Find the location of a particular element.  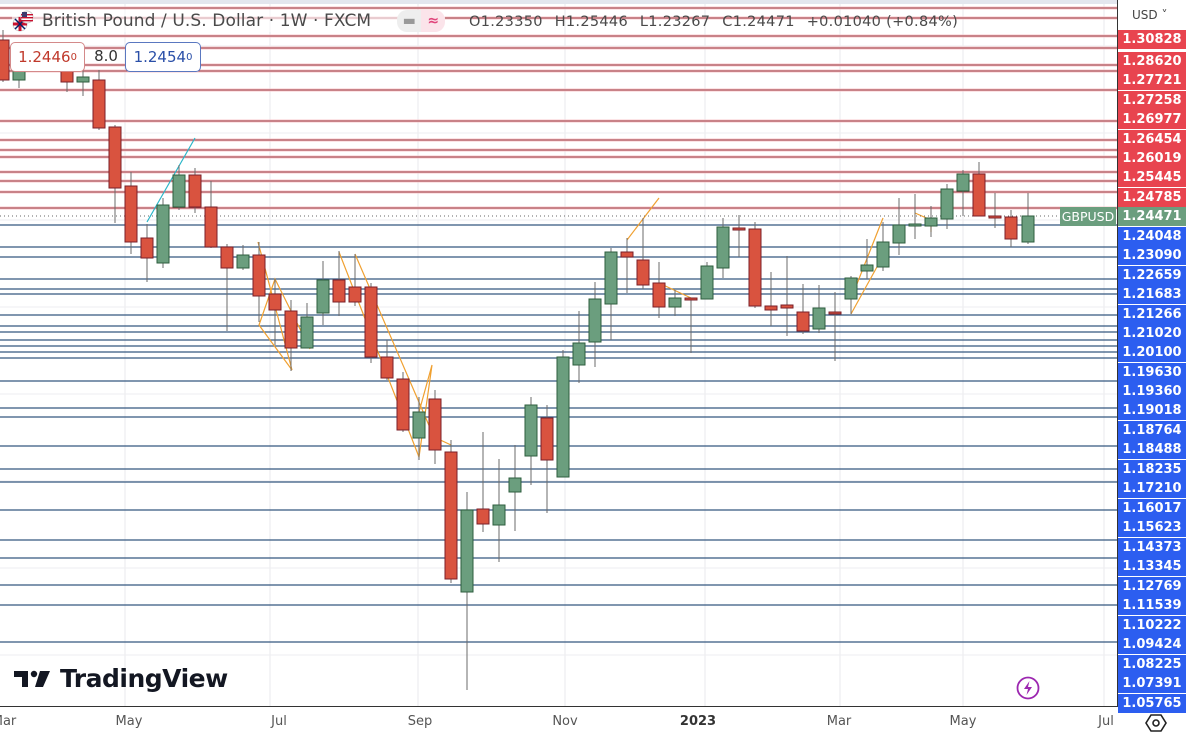

sell-price-pip: 0 is located at coordinates (73, 57).